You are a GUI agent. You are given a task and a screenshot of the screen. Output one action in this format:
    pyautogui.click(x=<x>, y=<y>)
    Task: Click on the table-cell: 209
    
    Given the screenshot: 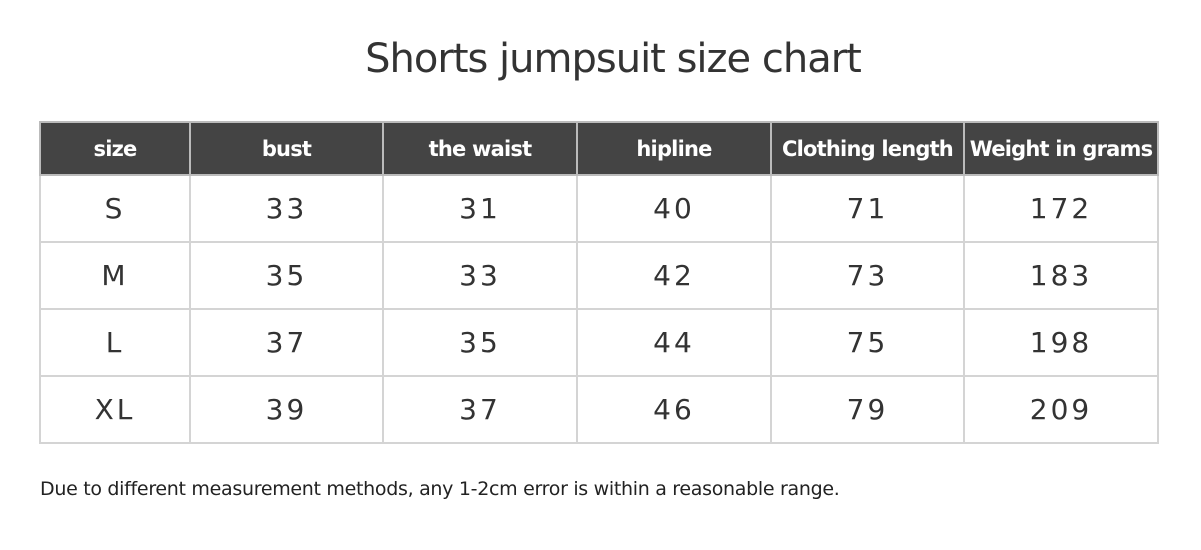 What is the action you would take?
    pyautogui.click(x=1061, y=409)
    